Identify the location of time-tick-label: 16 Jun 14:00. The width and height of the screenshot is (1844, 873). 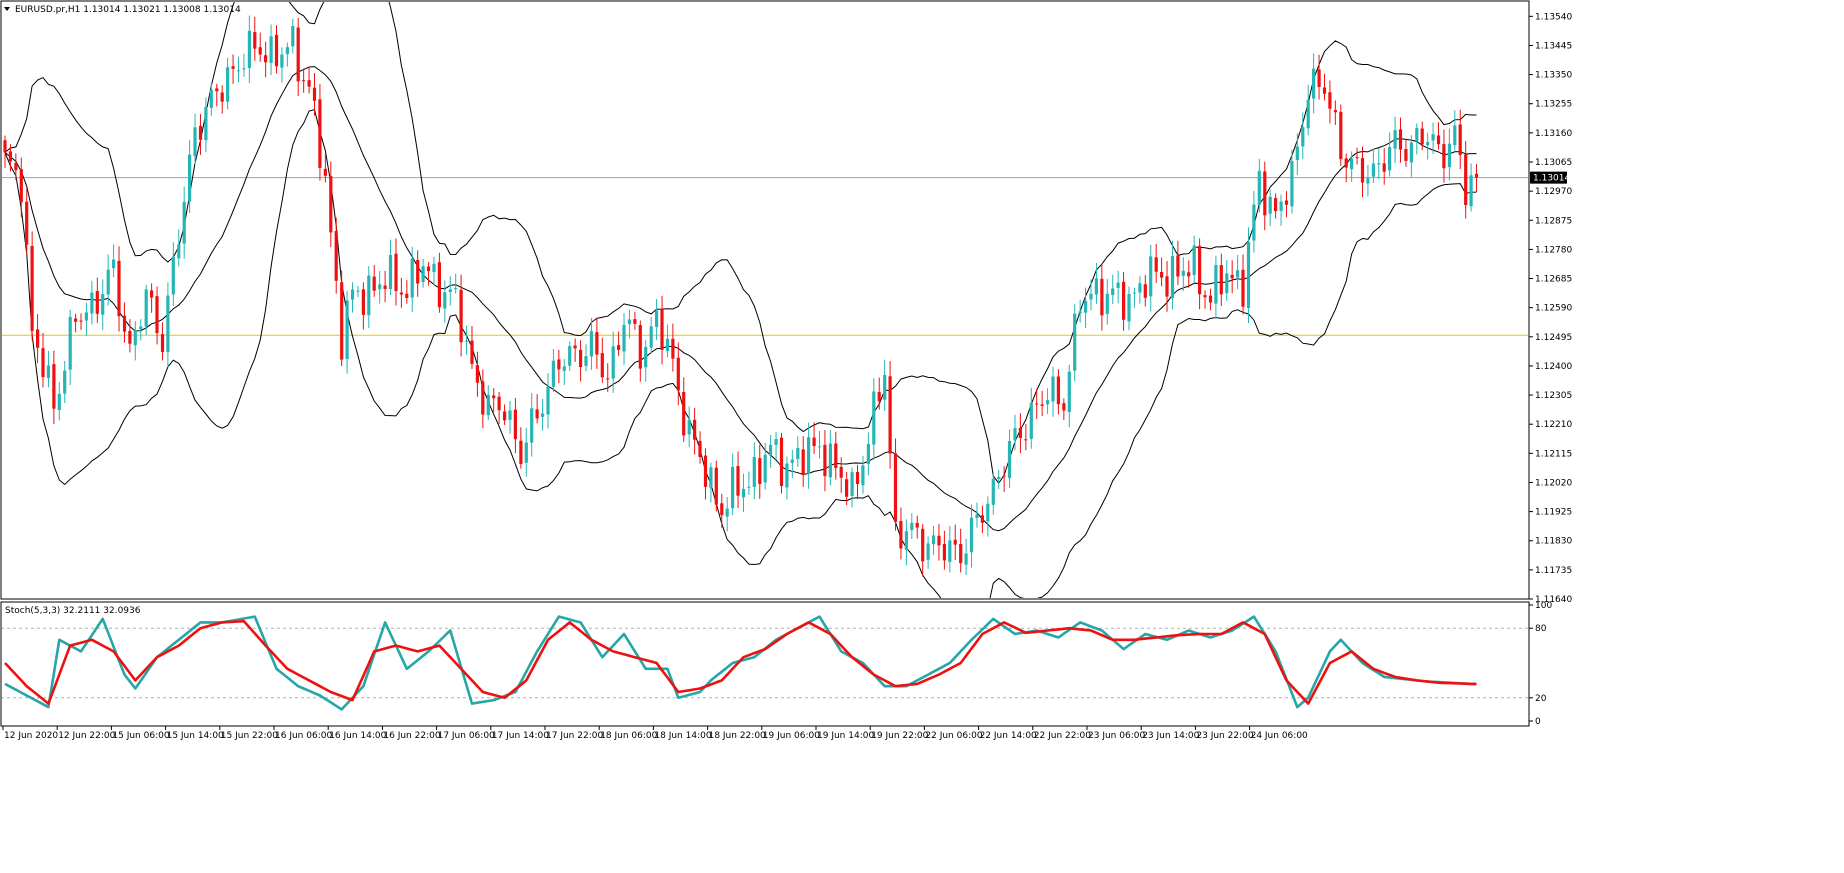
(357, 736).